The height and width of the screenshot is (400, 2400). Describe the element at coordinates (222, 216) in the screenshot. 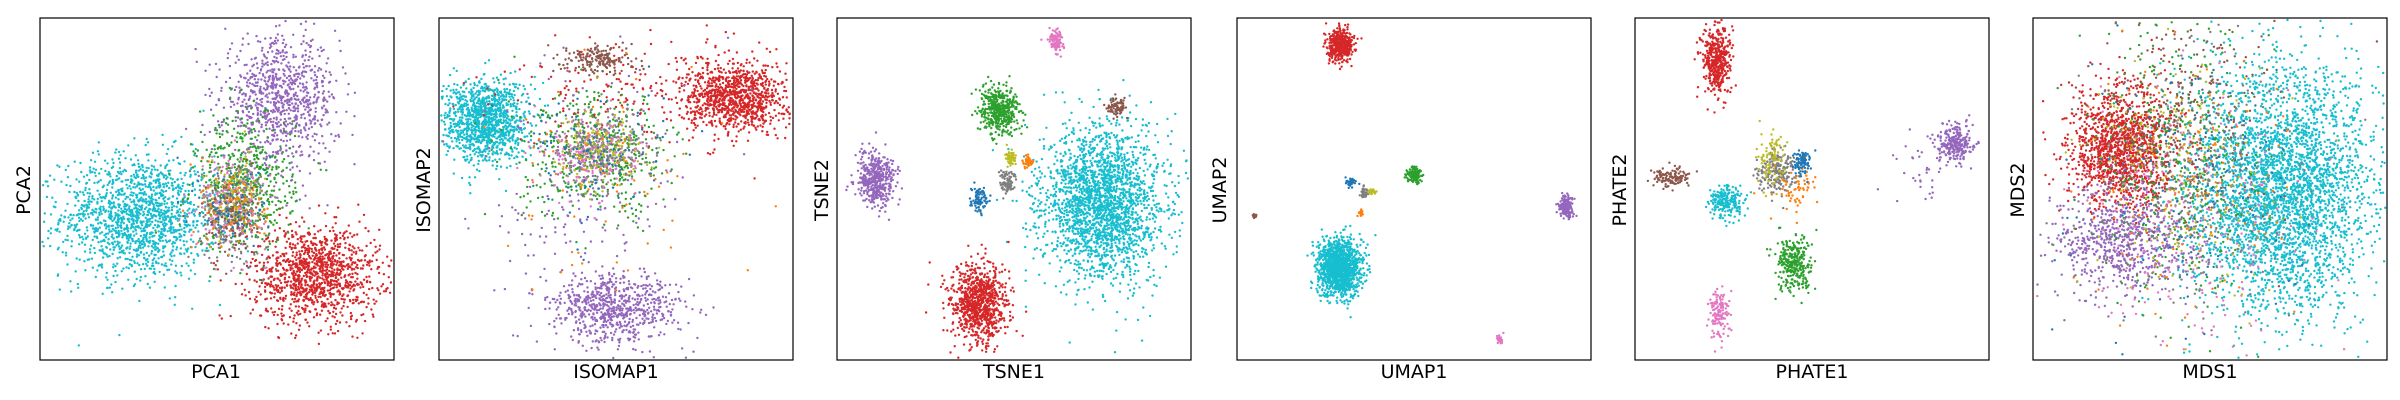

I see `cluster-brown` at that location.